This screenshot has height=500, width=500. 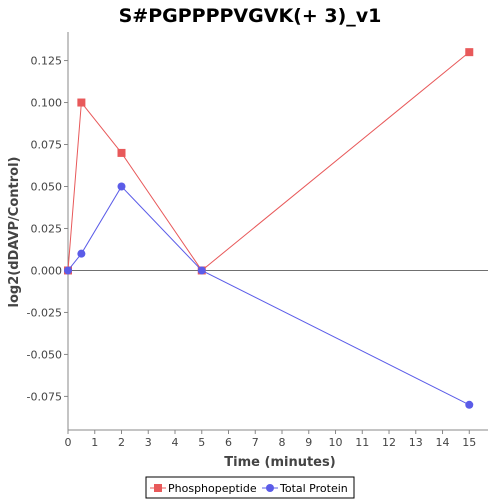 I want to click on legend-marker-total-protein, so click(x=270, y=488).